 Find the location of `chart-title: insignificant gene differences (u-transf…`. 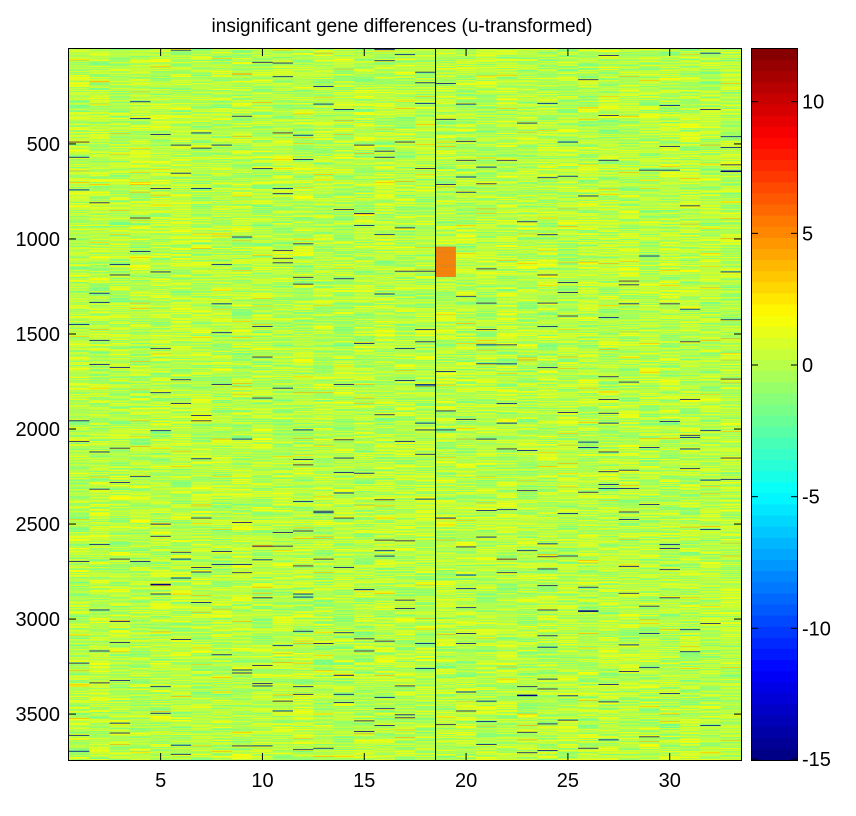

chart-title: insignificant gene differences (u-transf… is located at coordinates (402, 26).